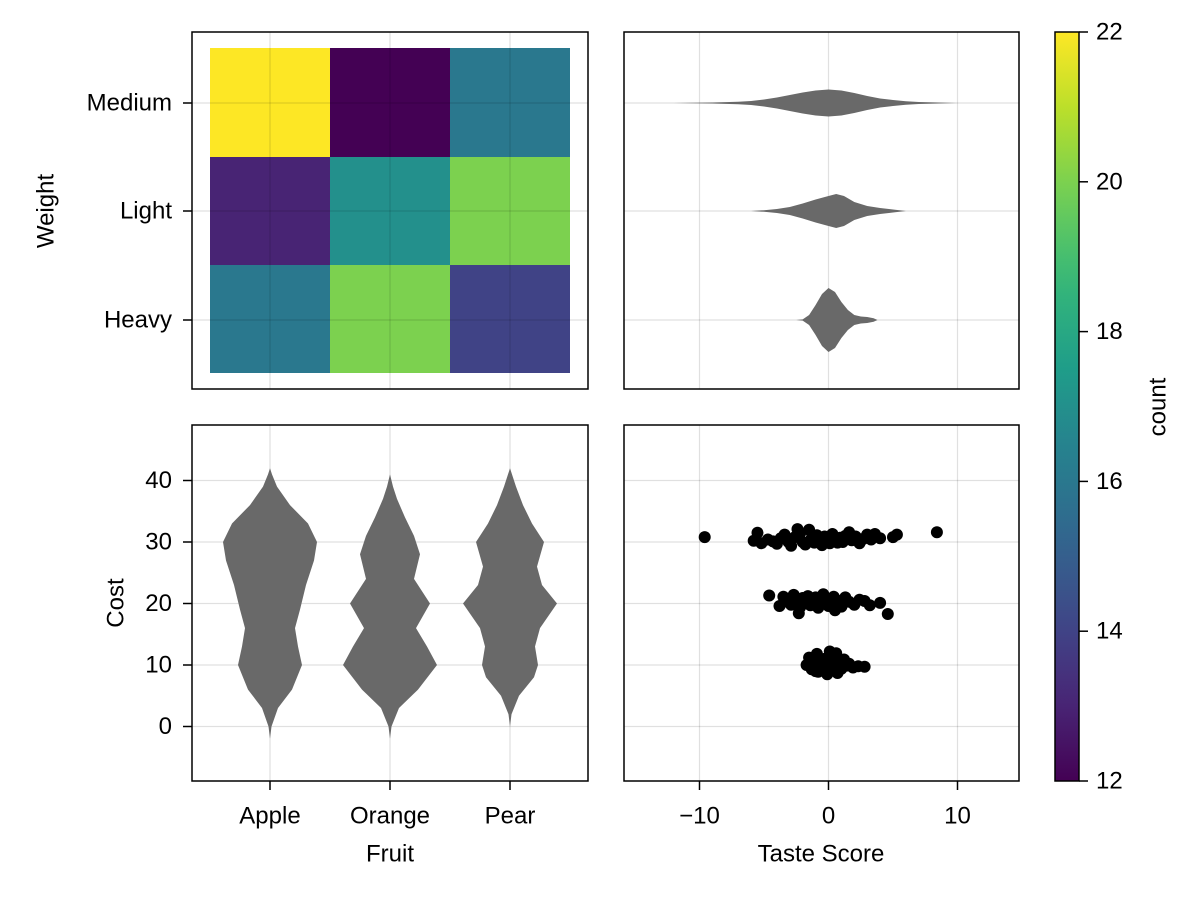 The width and height of the screenshot is (1200, 900). I want to click on colorbar-tick-label-12: 12, so click(1109, 781).